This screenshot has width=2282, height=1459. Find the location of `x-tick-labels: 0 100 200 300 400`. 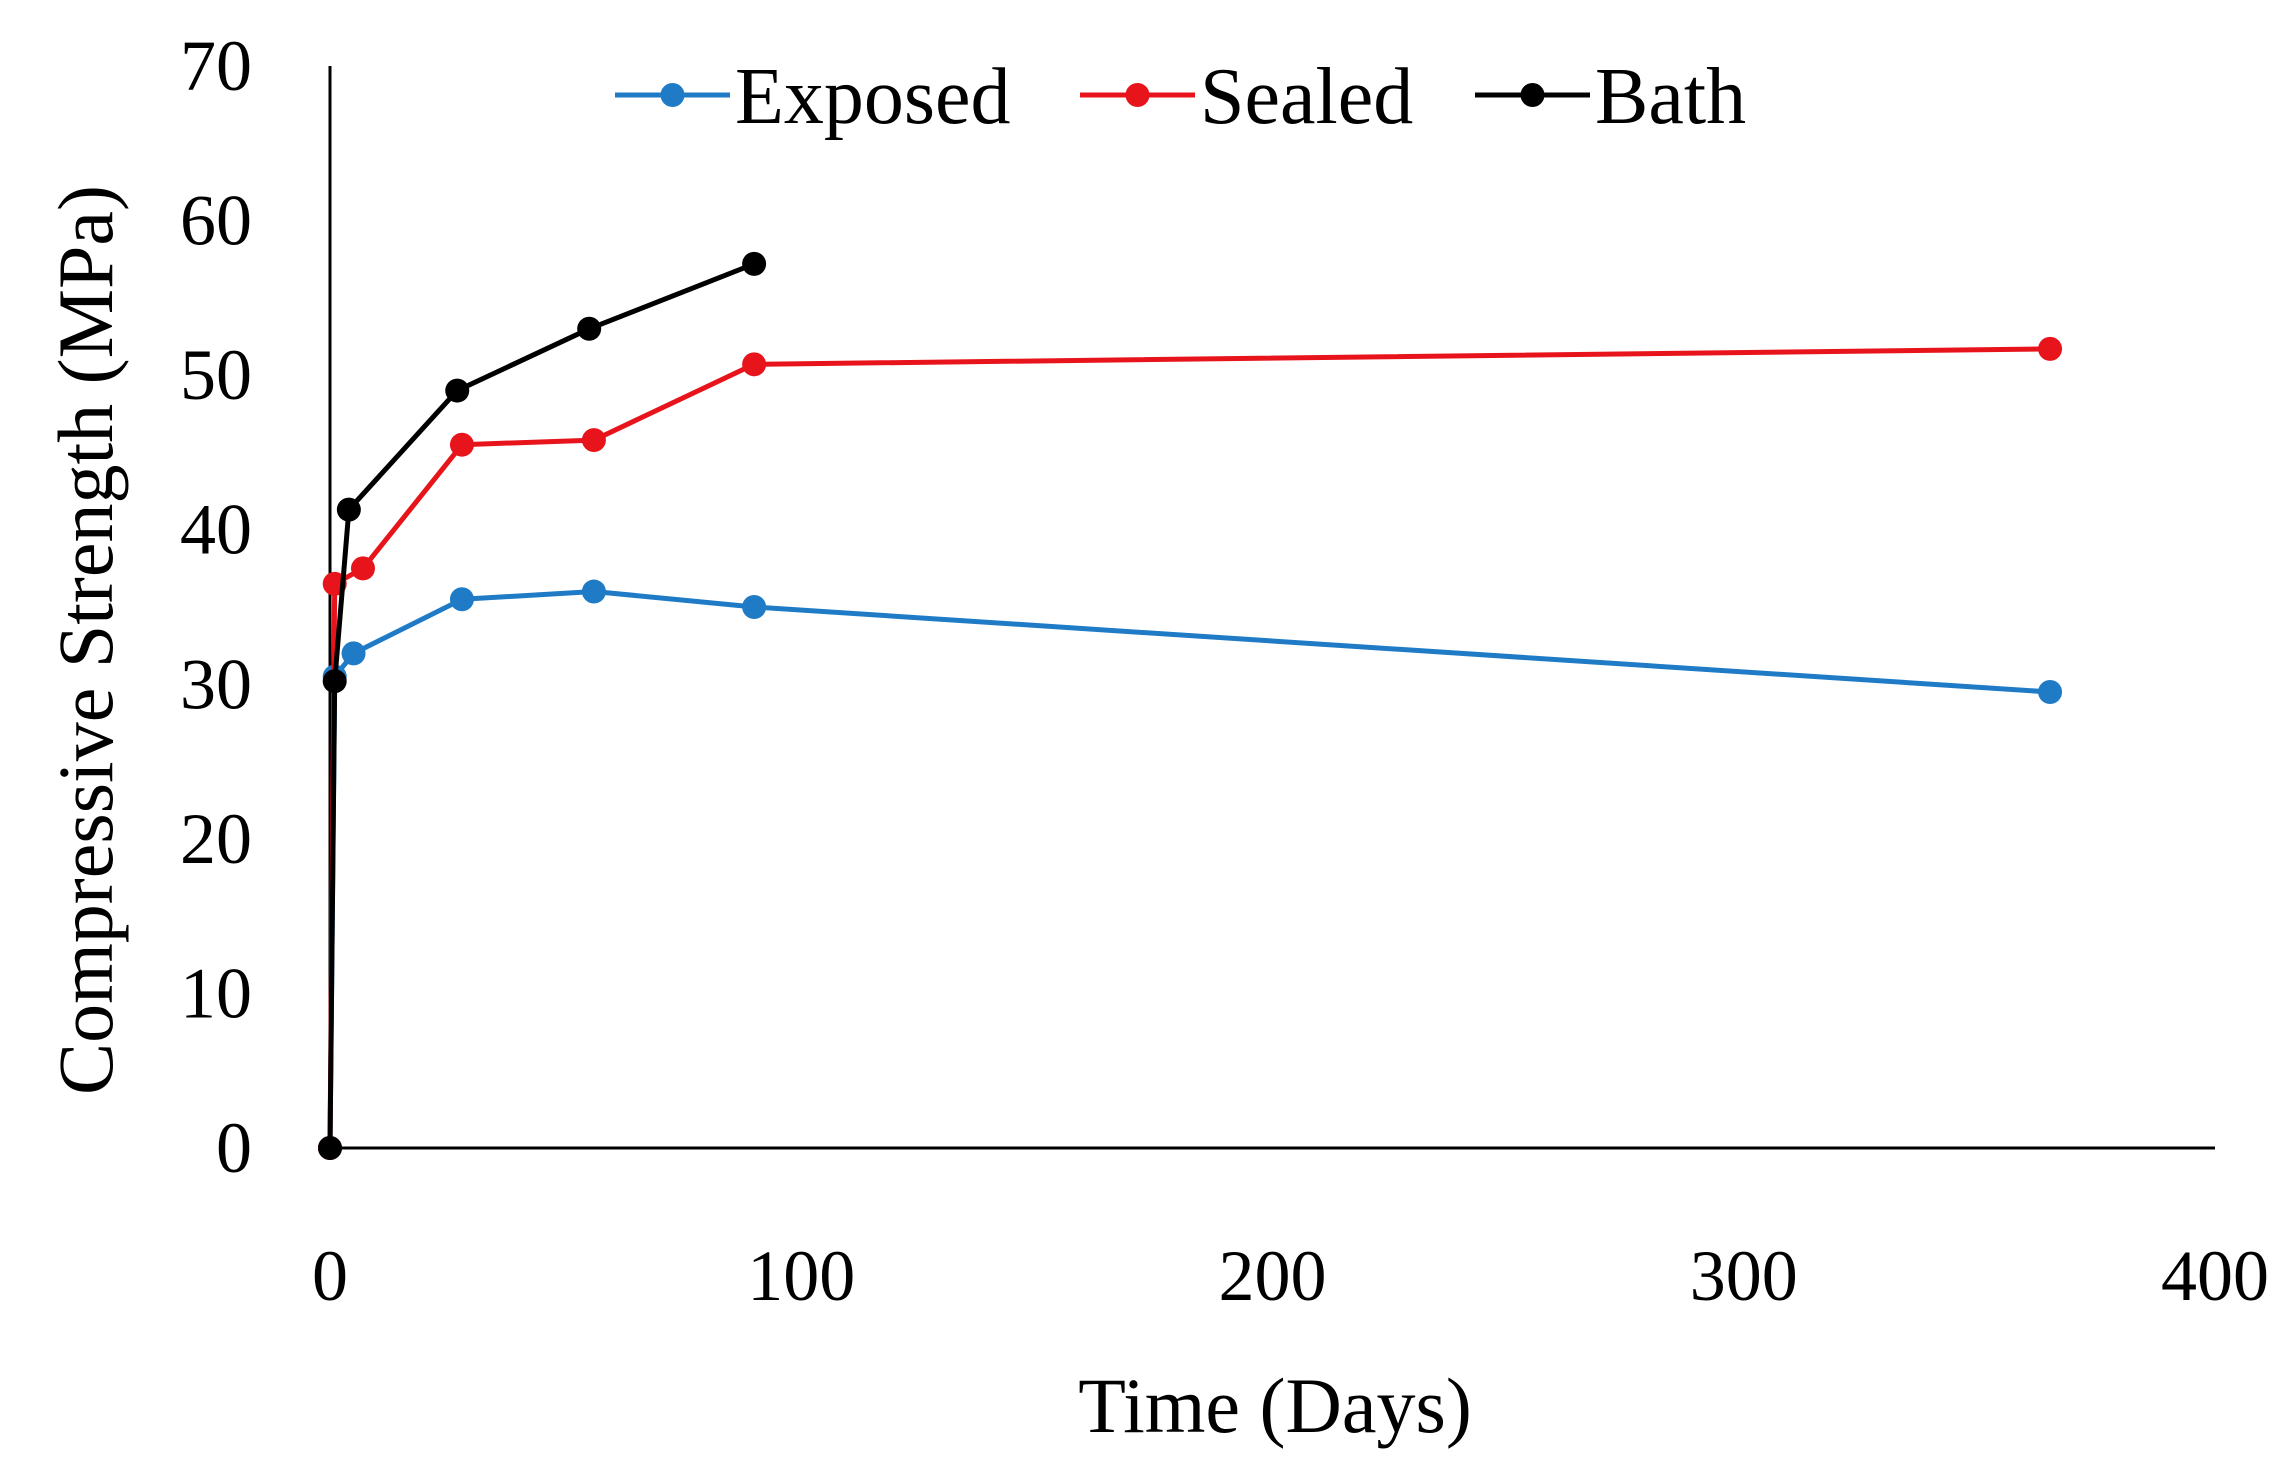

x-tick-labels: 0 100 200 300 400 is located at coordinates (1290, 1276).